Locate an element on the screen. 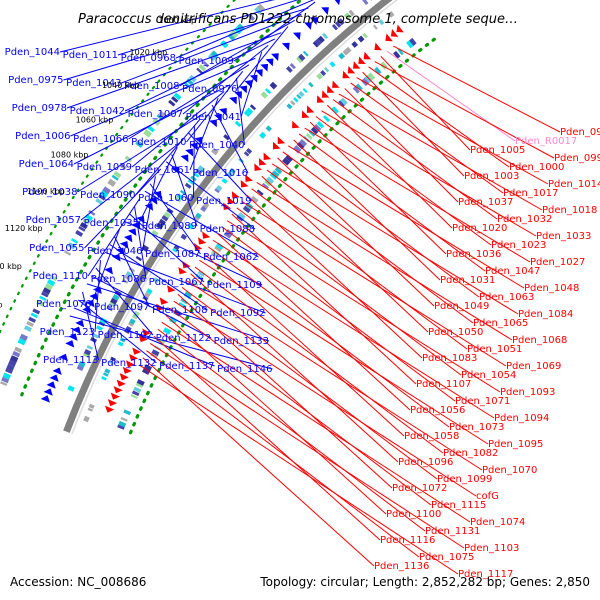 The height and width of the screenshot is (600, 600). gene-label: Pden_1094 is located at coordinates (521, 418).